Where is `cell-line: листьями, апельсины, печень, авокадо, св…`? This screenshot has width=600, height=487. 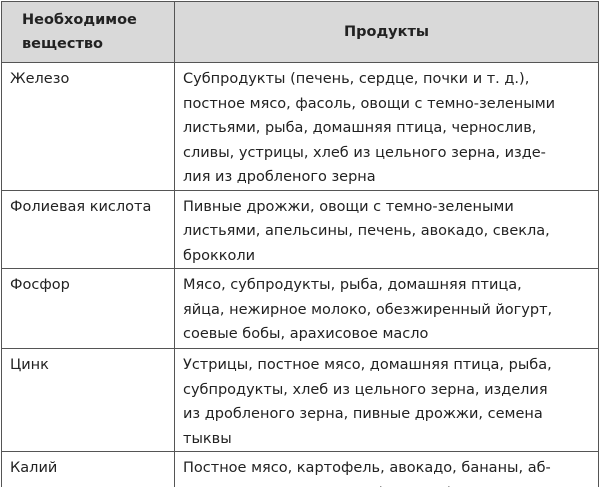 cell-line: листьями, апельсины, печень, авокадо, св… is located at coordinates (366, 231).